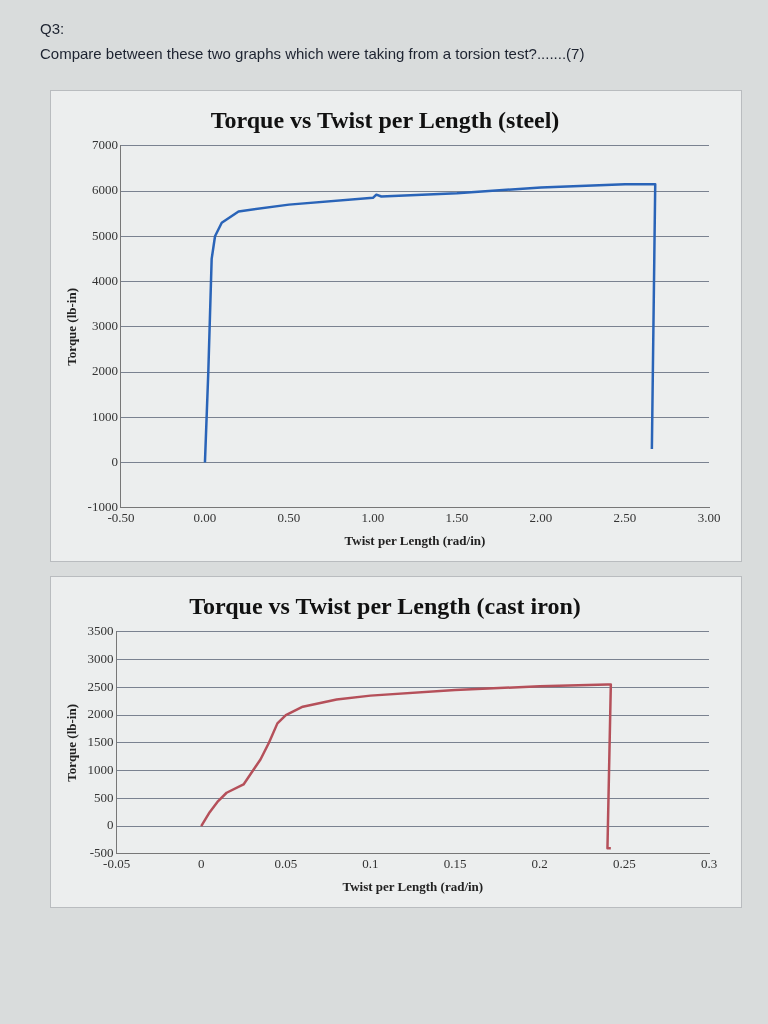 This screenshot has width=768, height=1024. What do you see at coordinates (370, 864) in the screenshot?
I see `x-tick-label: 0.1` at bounding box center [370, 864].